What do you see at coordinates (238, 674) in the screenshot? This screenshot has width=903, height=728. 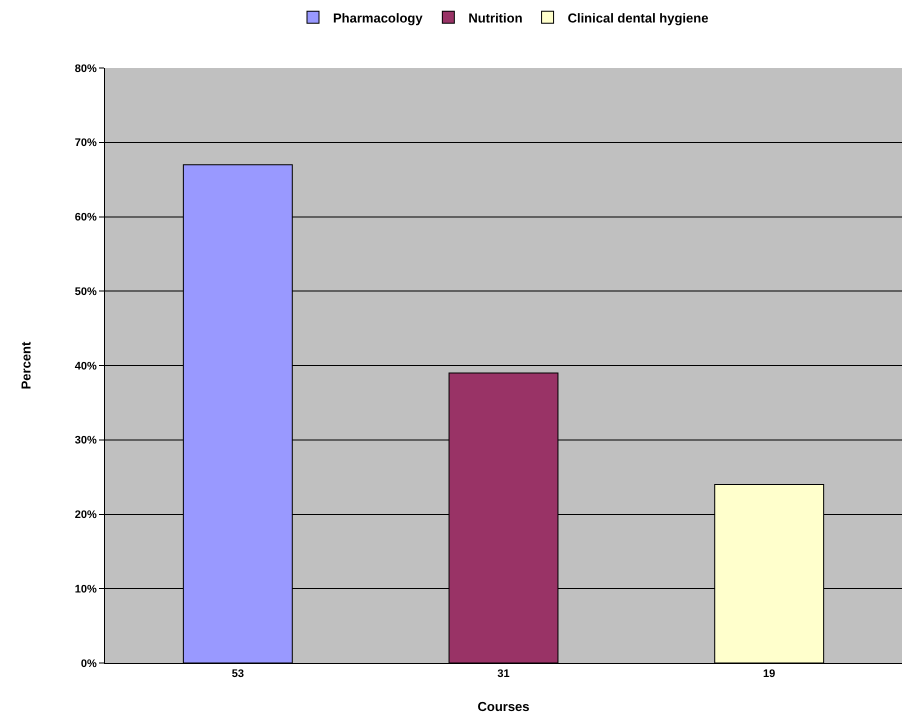 I see `x-tick-label: 53` at bounding box center [238, 674].